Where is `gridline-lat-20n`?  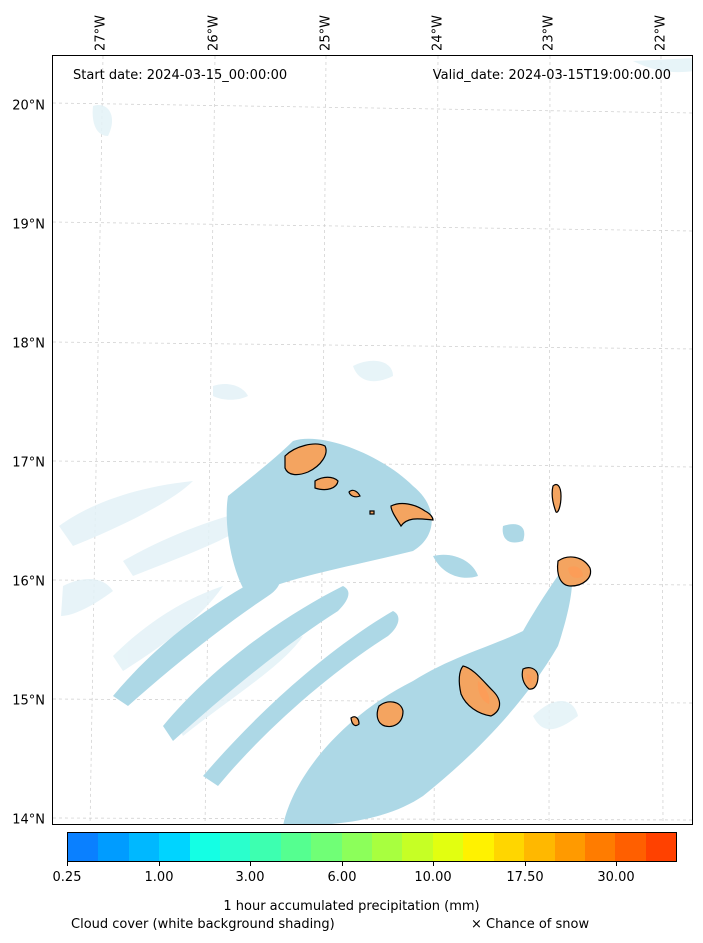 gridline-lat-20n is located at coordinates (372, 108).